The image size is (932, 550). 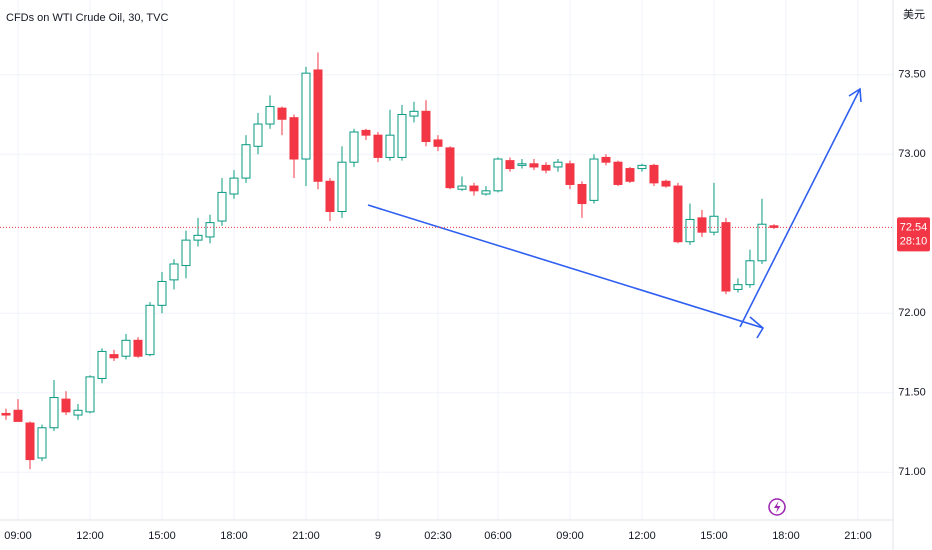 What do you see at coordinates (378, 536) in the screenshot?
I see `x-tick-label: 9` at bounding box center [378, 536].